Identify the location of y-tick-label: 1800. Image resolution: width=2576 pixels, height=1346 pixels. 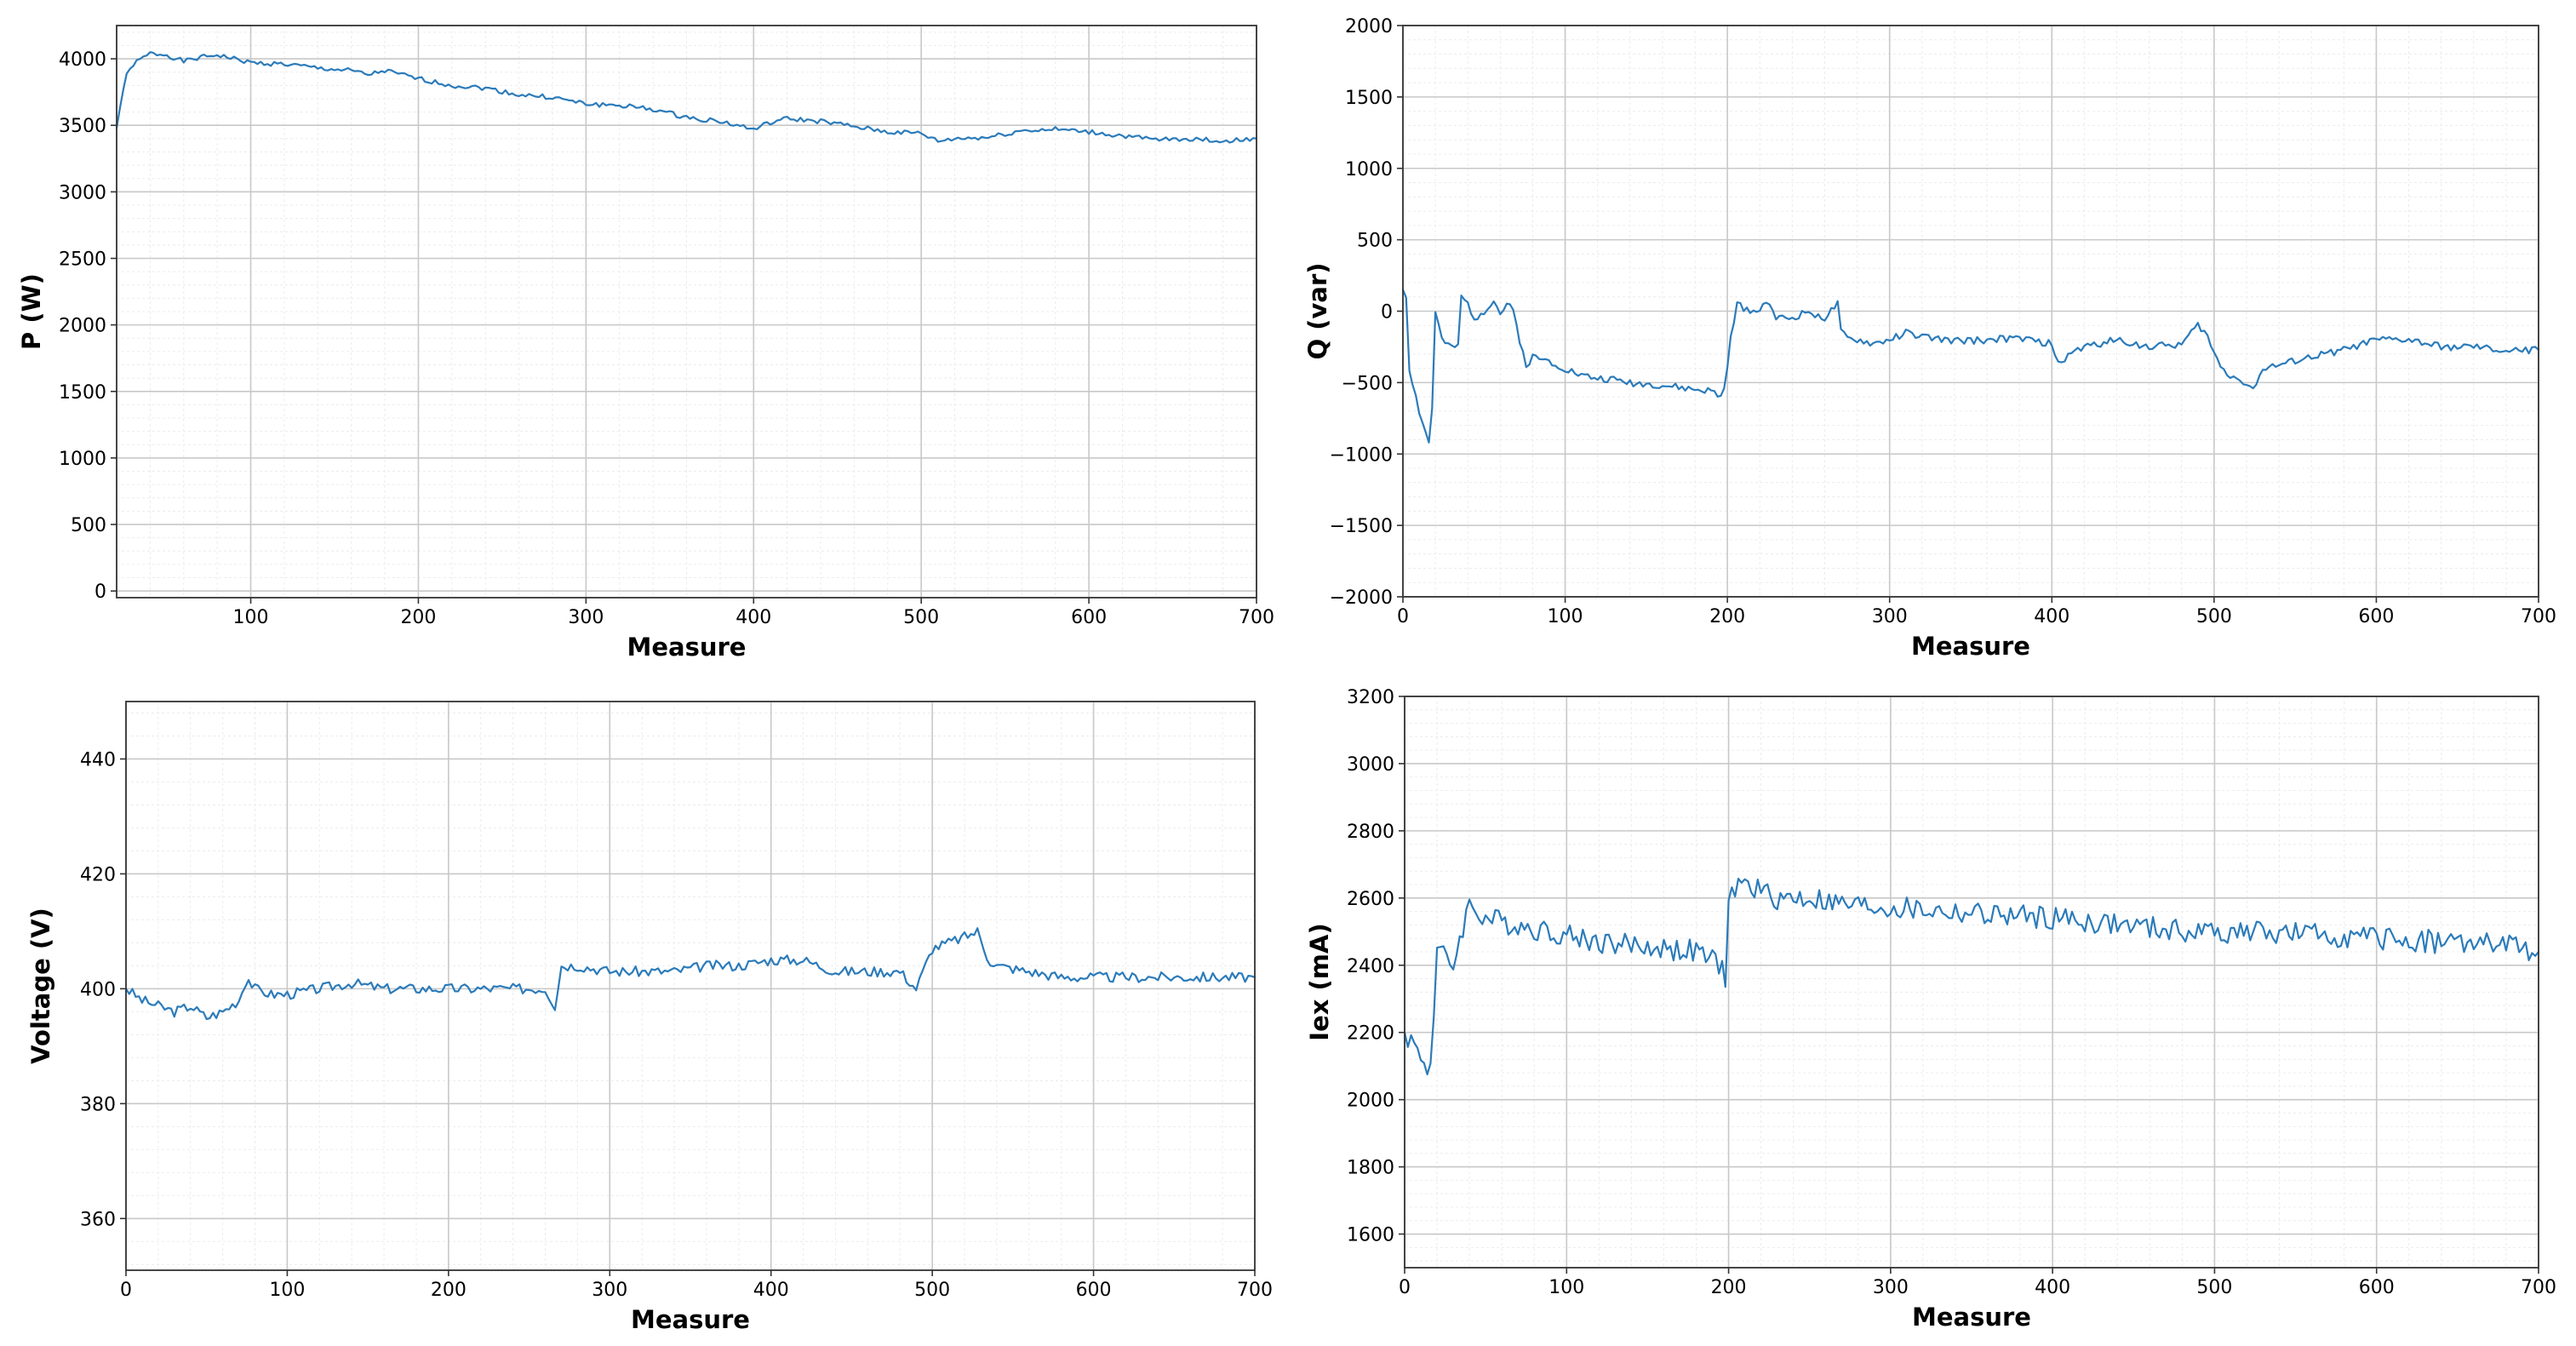
(1370, 1168).